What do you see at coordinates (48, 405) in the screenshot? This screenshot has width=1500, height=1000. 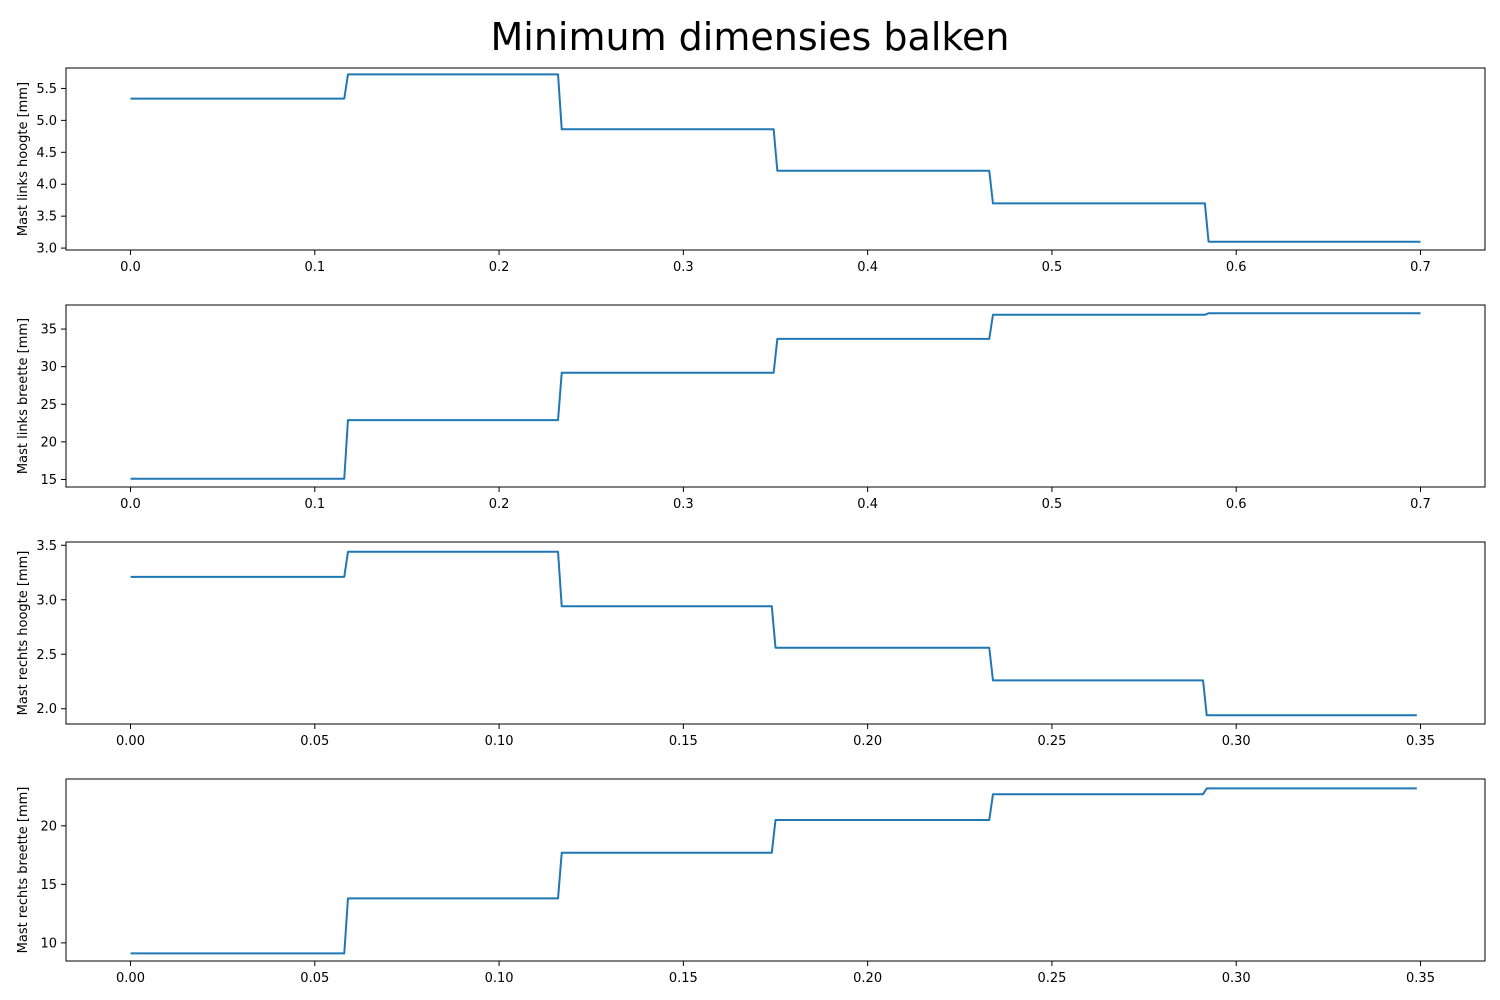 I see `y-tick-label: 25` at bounding box center [48, 405].